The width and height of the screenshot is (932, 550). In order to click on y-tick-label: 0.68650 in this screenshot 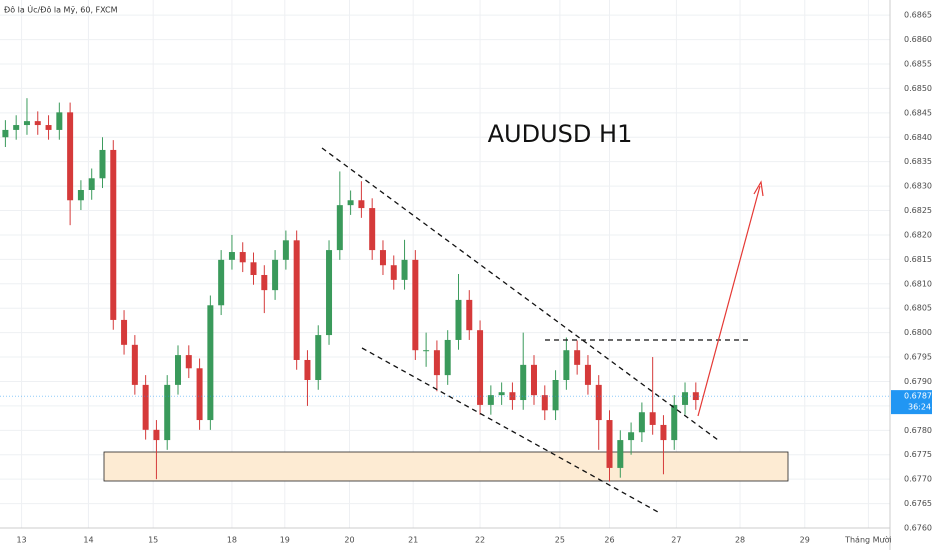, I will do `click(918, 15)`.